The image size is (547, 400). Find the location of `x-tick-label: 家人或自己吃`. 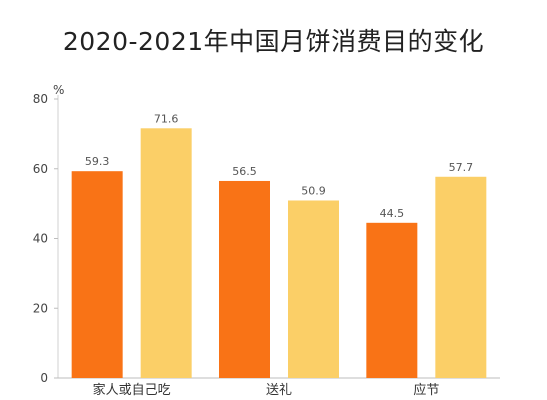

x-tick-label: 家人或自己吃 is located at coordinates (132, 390).